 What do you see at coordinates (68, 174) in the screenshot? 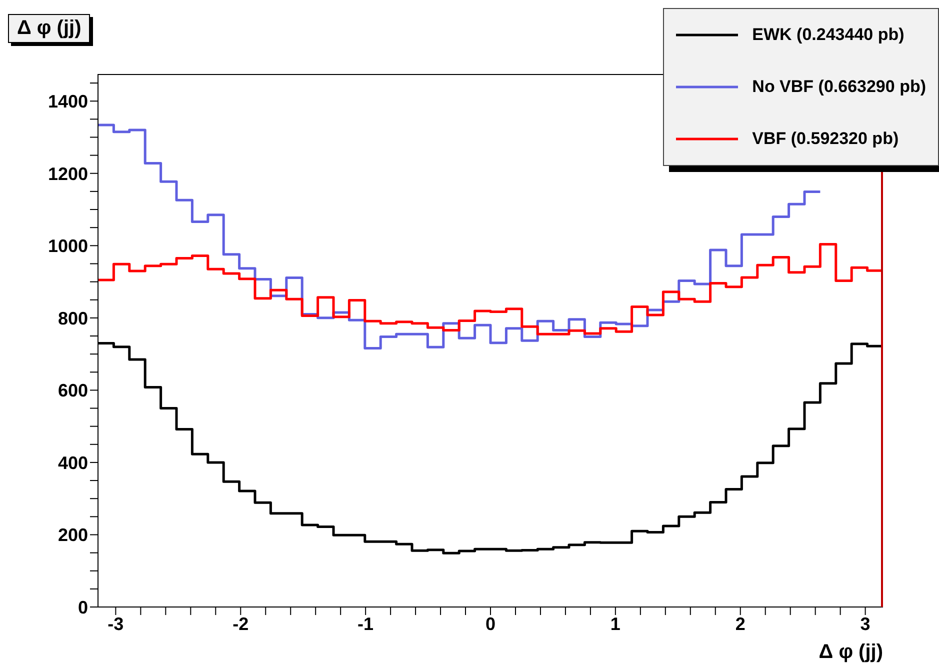
I see `y-tick-label: 1200` at bounding box center [68, 174].